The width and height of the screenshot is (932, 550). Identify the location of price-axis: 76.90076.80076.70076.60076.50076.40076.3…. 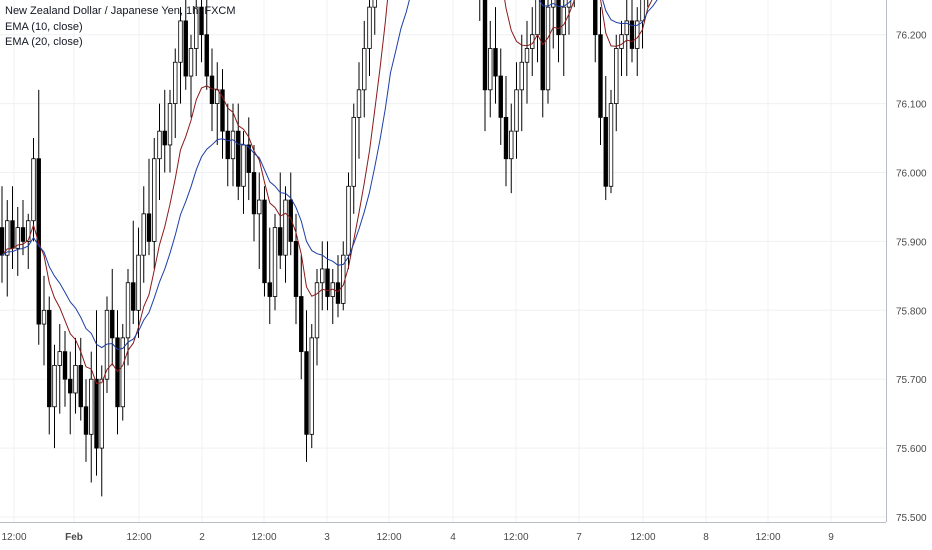
(907, 262).